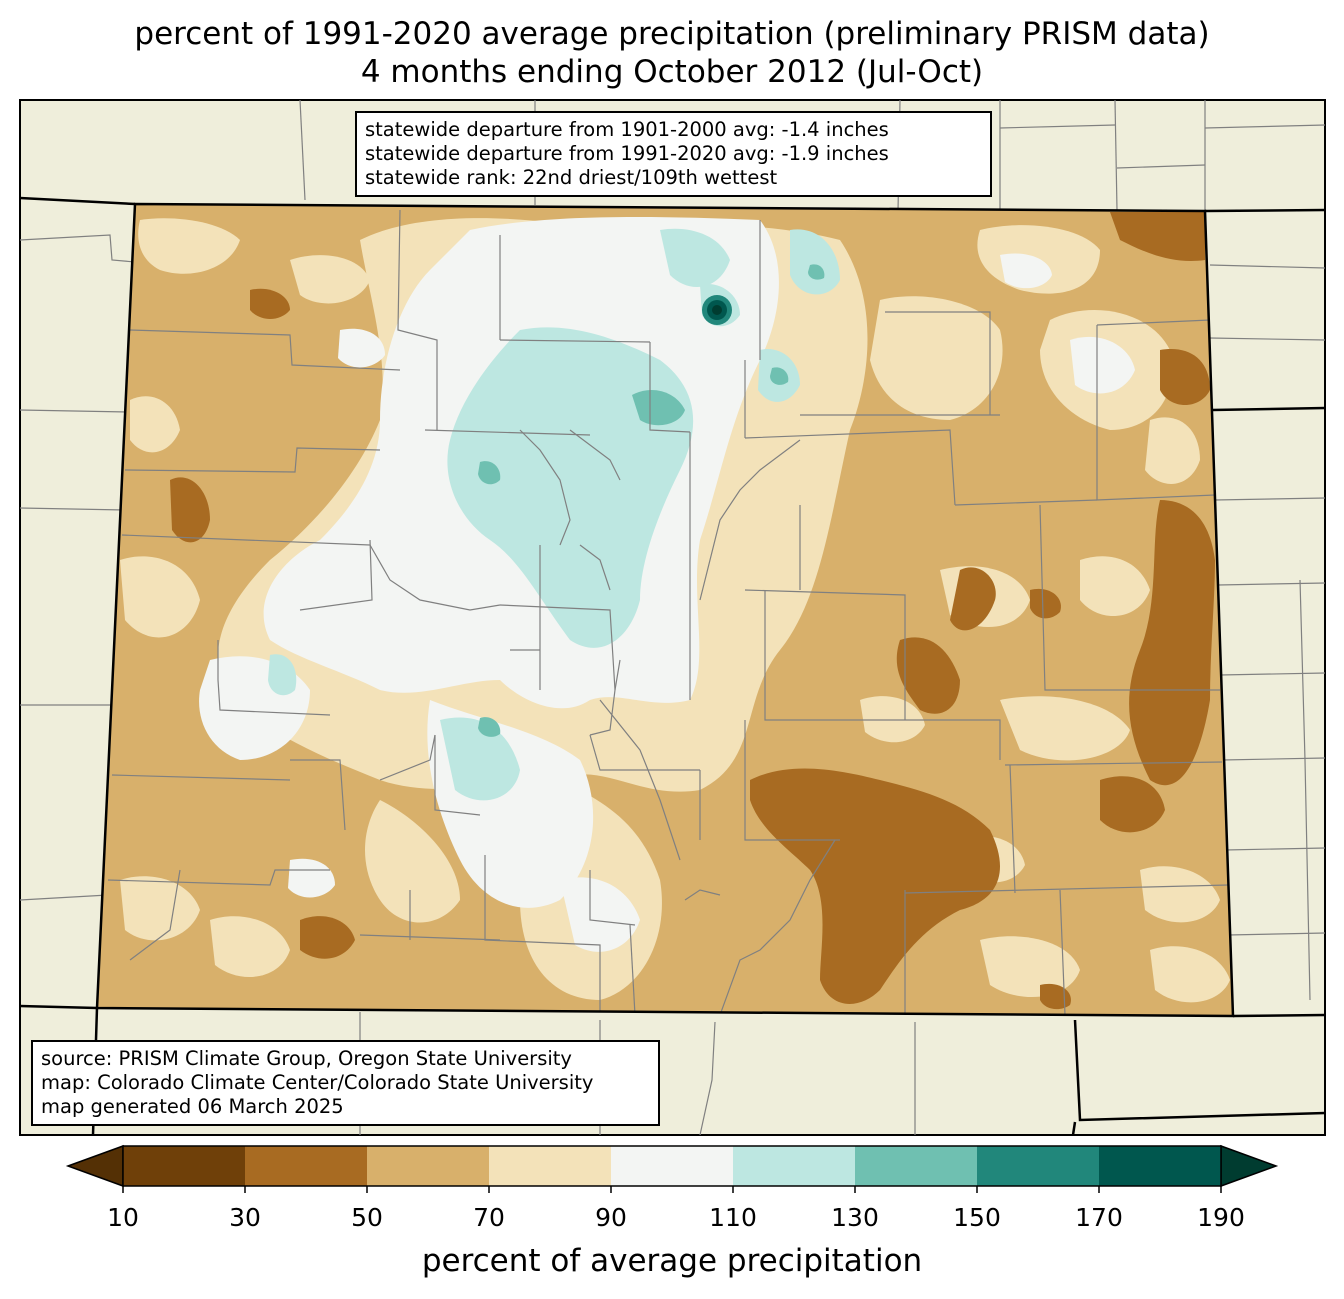  Describe the element at coordinates (855, 1217) in the screenshot. I see `colorbar-tick-label: 130` at that location.